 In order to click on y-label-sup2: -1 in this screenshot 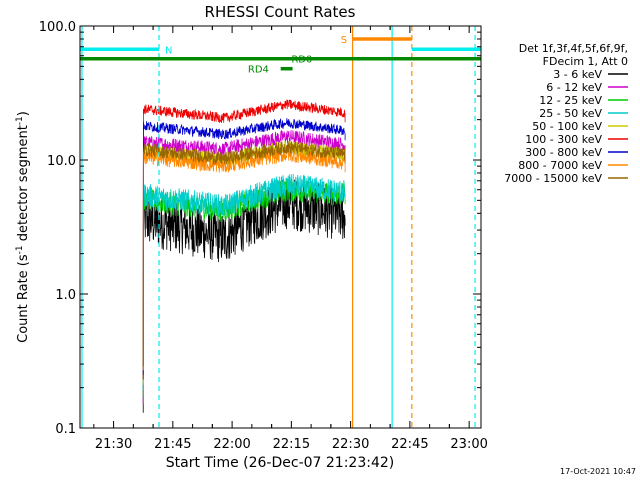, I will do `click(20, 120)`.